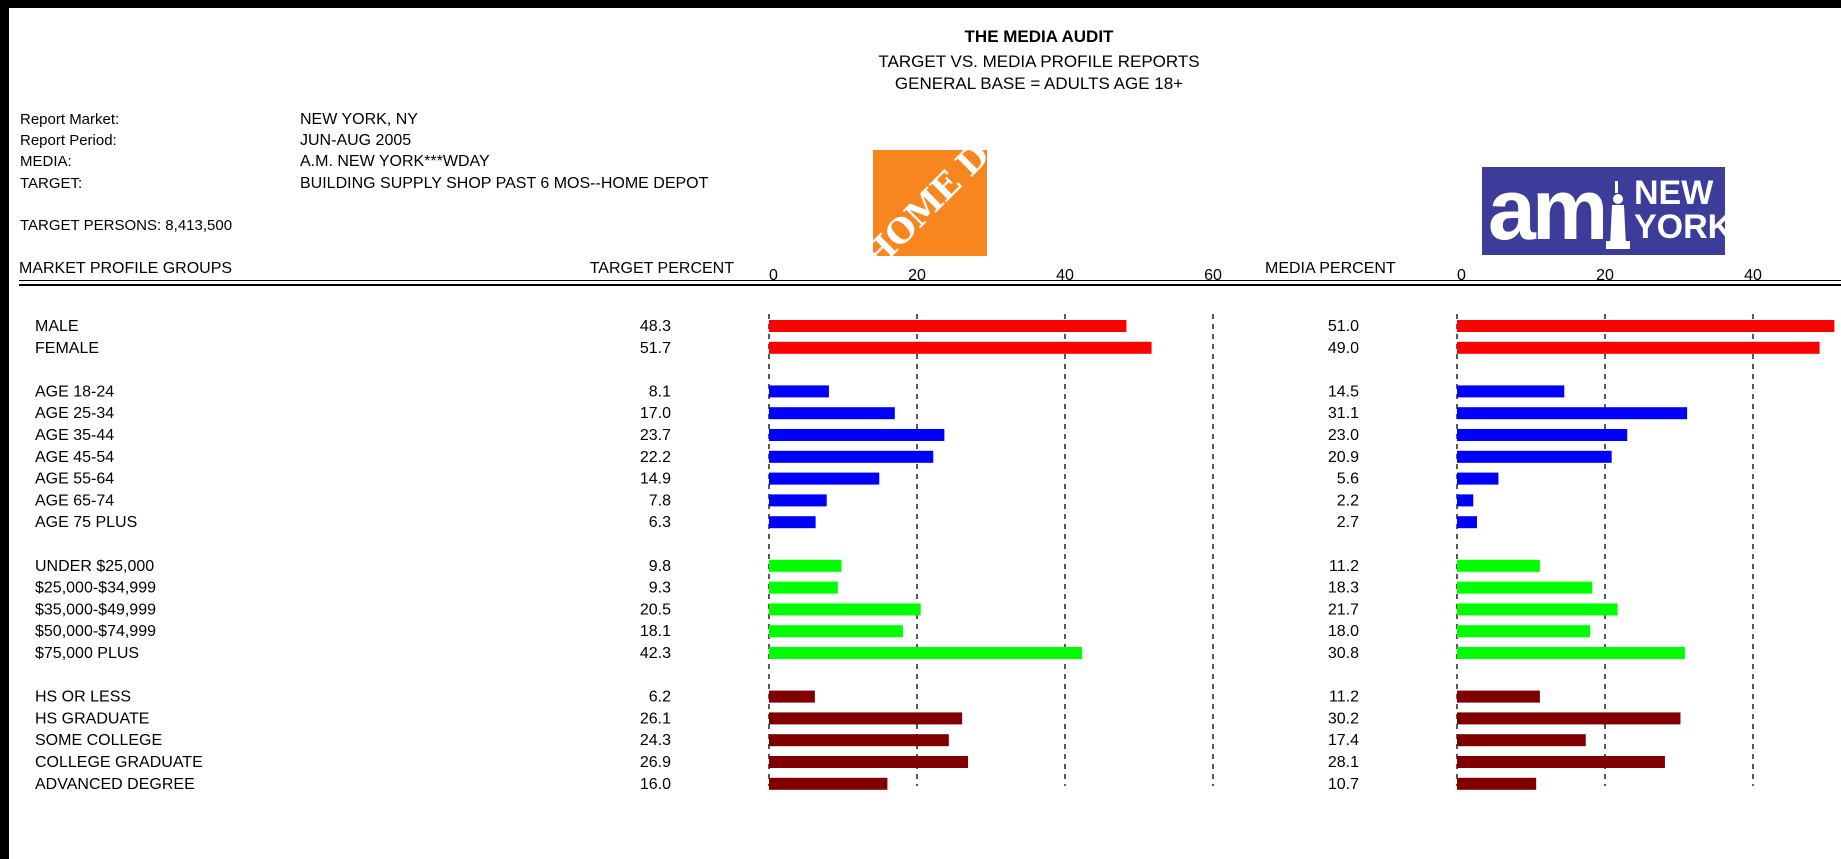 This screenshot has width=1841, height=859. I want to click on row-label: $75,000 PLUS, so click(87, 653).